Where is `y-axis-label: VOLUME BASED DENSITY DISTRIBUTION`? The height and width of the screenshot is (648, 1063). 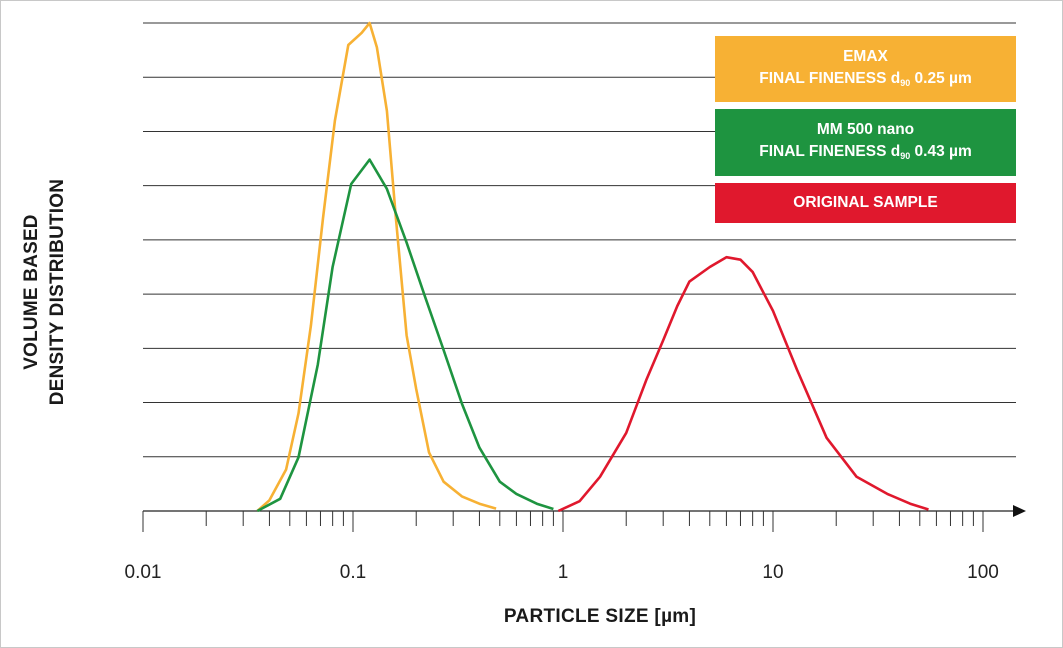 y-axis-label: VOLUME BASED DENSITY DISTRIBUTION is located at coordinates (47, 292).